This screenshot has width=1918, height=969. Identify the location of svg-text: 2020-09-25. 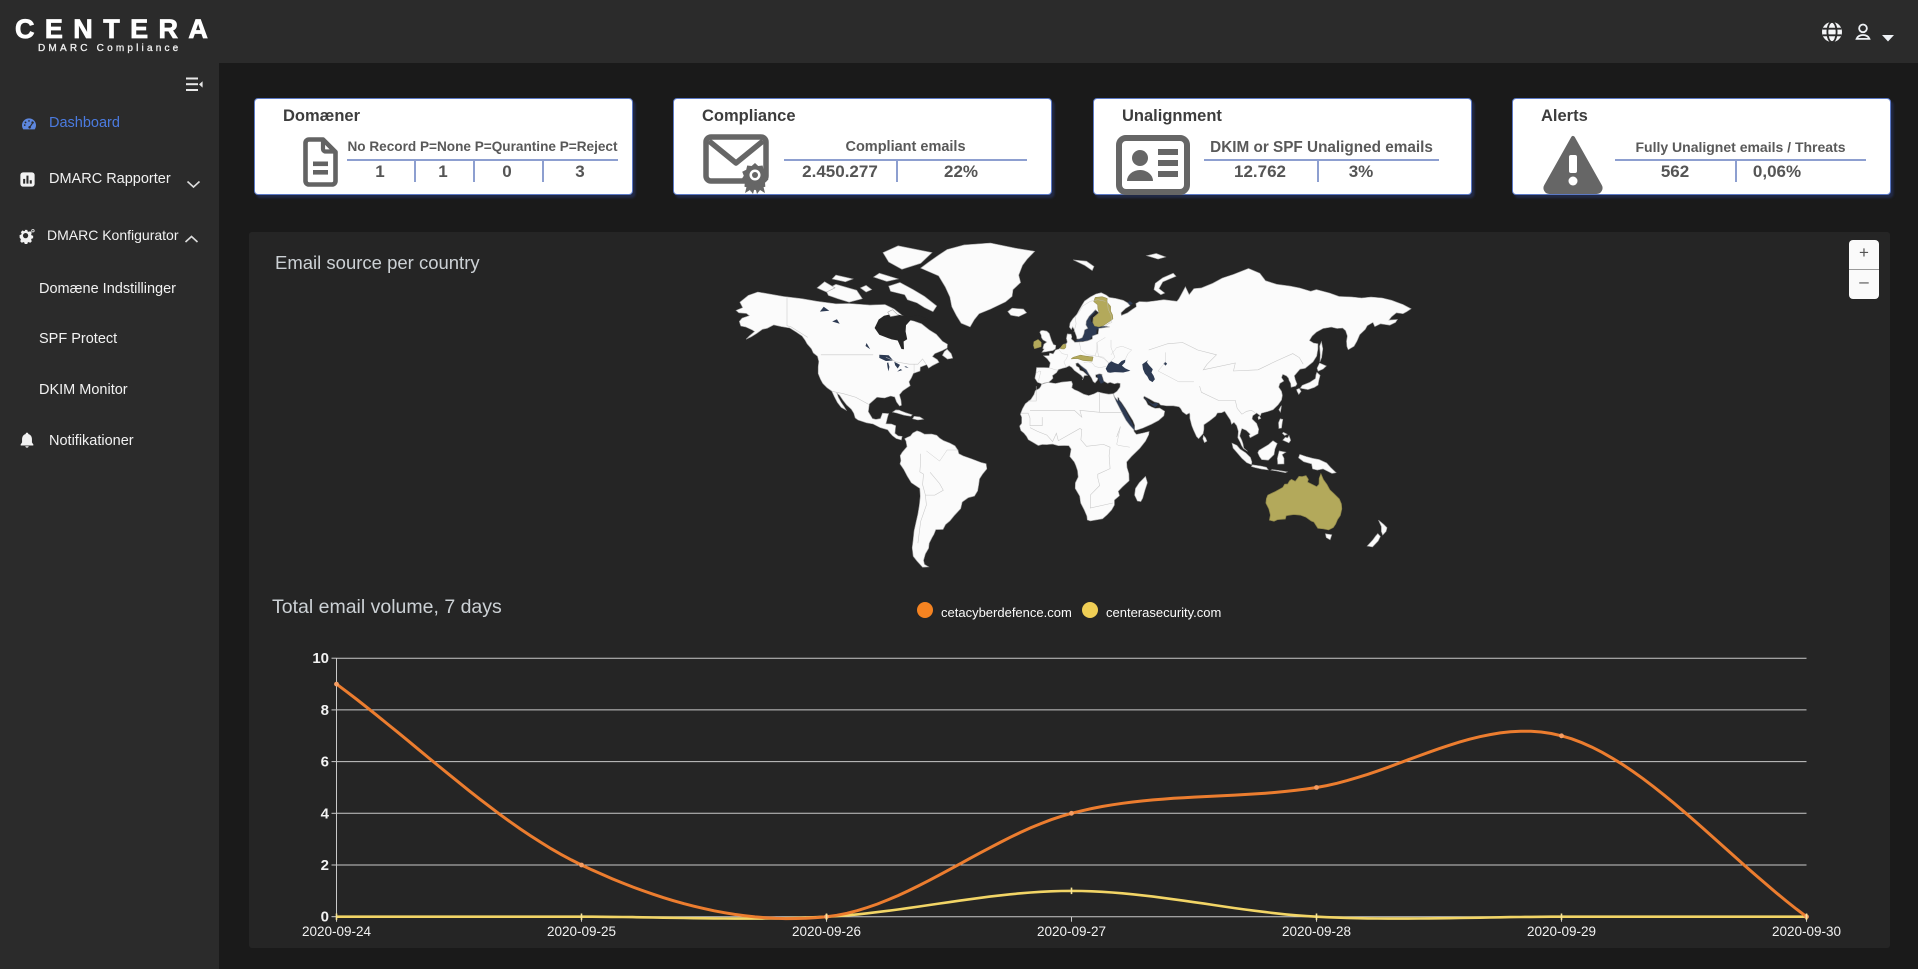
(581, 931).